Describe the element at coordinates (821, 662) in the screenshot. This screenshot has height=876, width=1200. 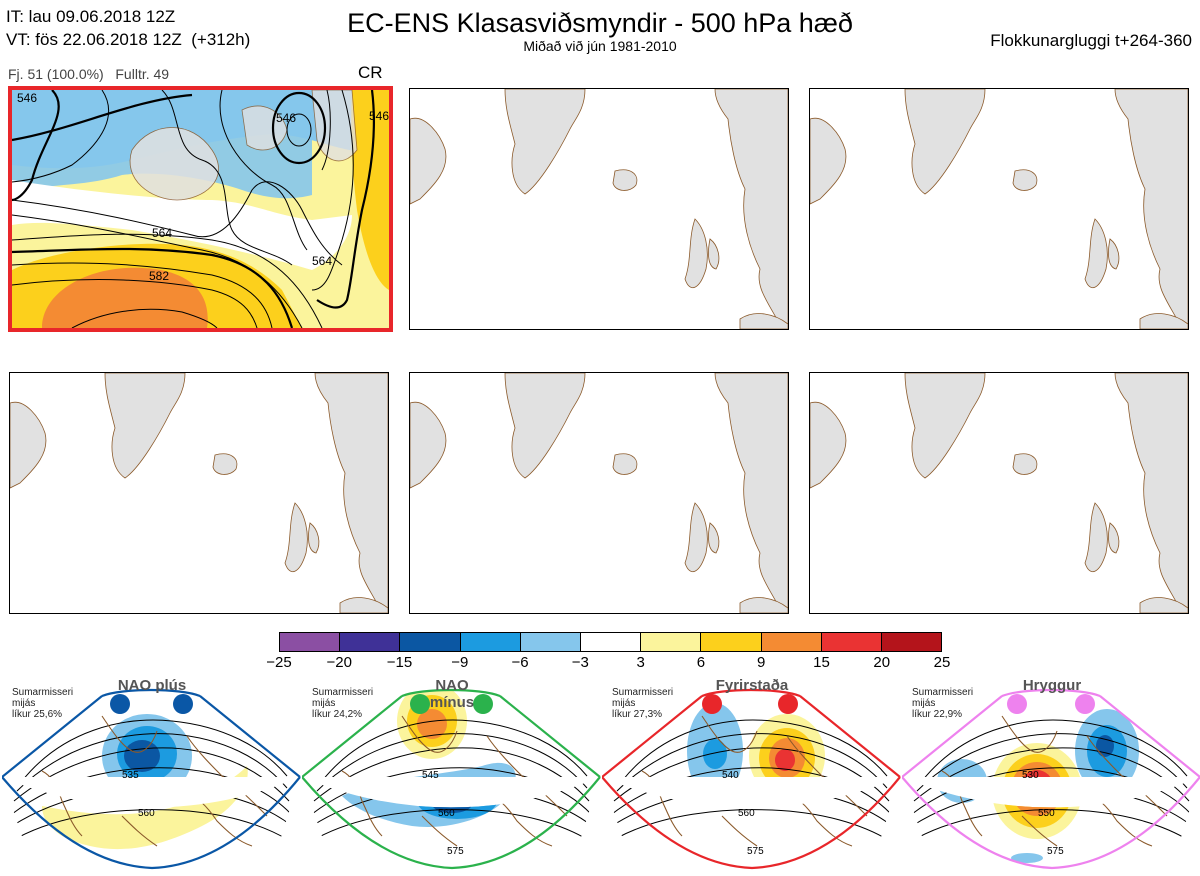
I see `colorbar-tick-label: 15` at that location.